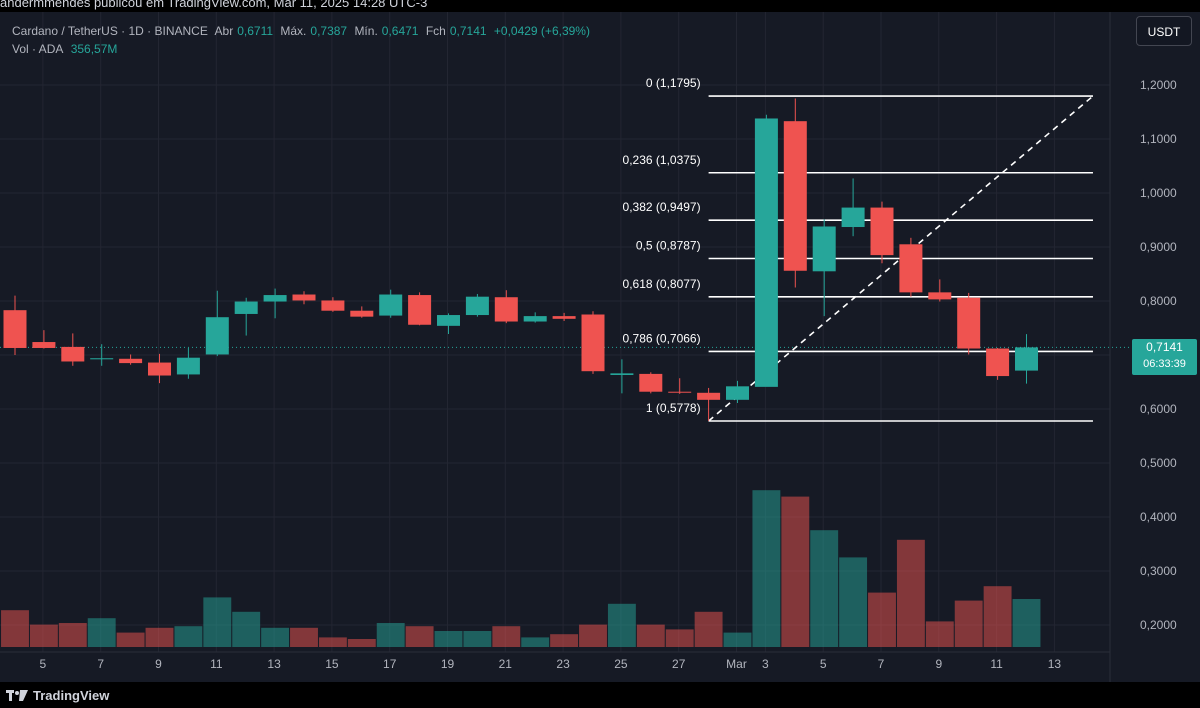 This screenshot has height=708, width=1200. What do you see at coordinates (673, 83) in the screenshot?
I see `fib-level-label: 0 (1,1795)` at bounding box center [673, 83].